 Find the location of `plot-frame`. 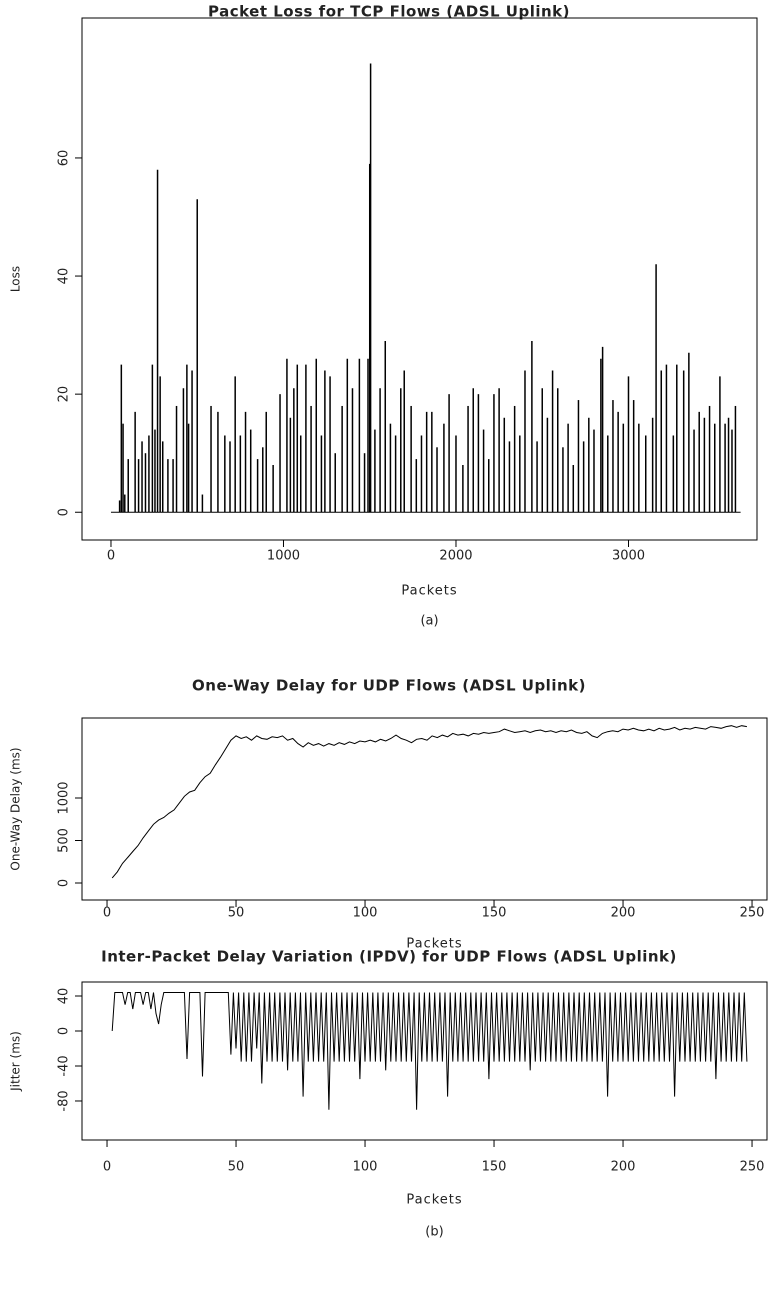

plot-frame is located at coordinates (424, 809).